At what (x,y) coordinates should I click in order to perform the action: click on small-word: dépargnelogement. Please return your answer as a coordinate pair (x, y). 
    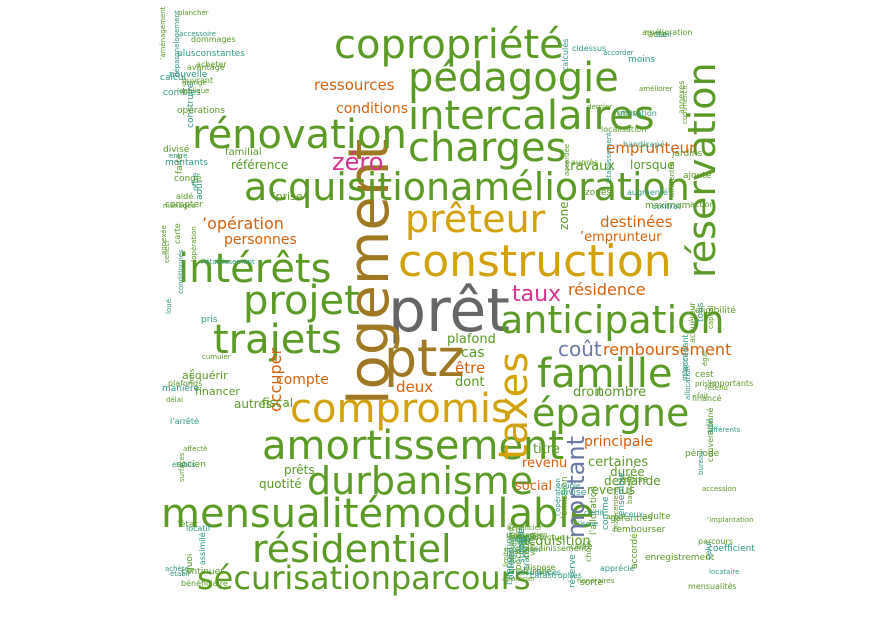
    Looking at the image, I should click on (177, 43).